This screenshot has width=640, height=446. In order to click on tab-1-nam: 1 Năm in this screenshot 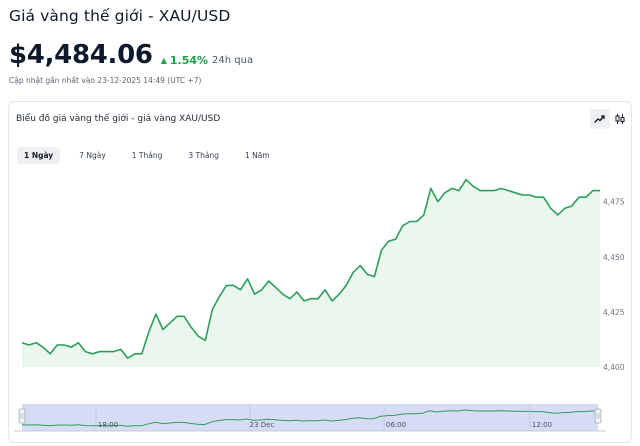, I will do `click(257, 155)`.